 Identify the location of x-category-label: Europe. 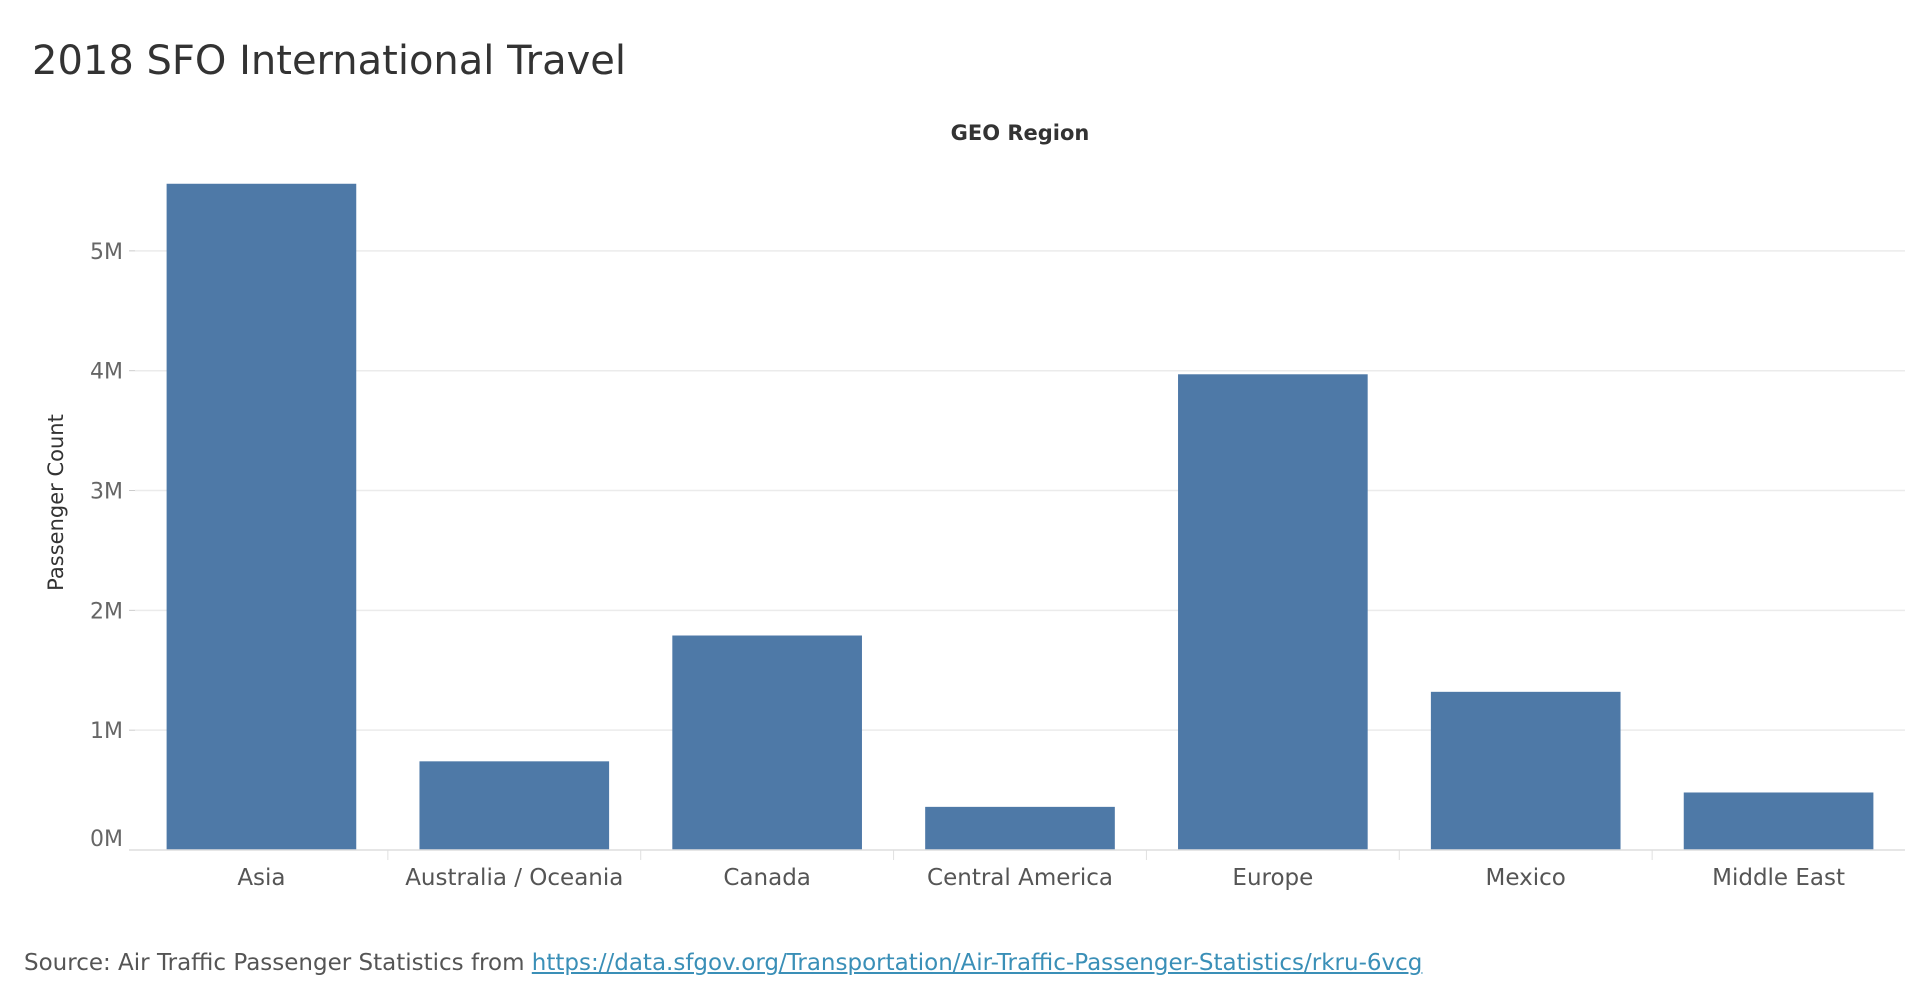
(1272, 878).